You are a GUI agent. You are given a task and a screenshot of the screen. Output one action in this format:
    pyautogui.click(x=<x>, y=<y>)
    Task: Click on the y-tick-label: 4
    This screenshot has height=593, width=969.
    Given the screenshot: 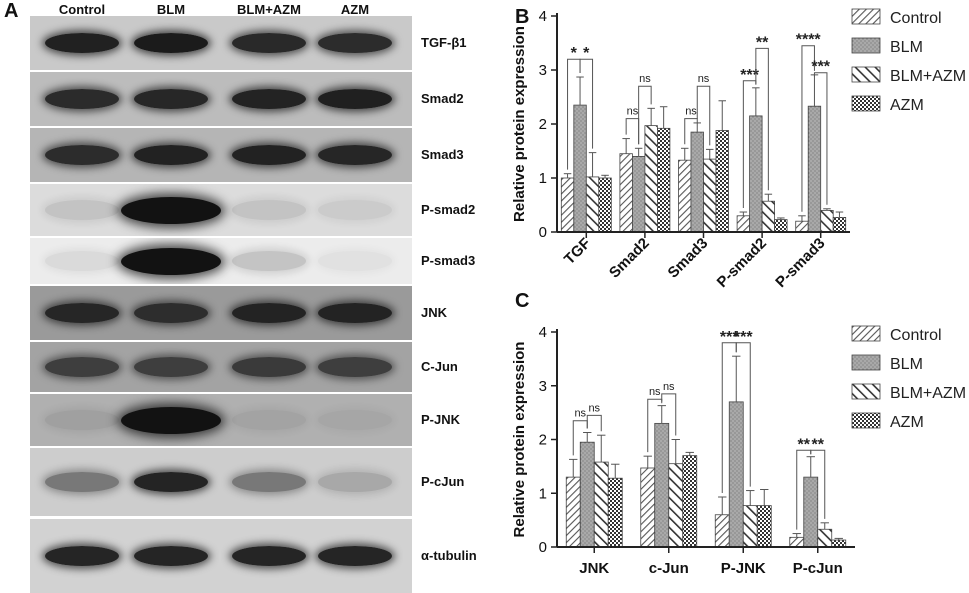 What is the action you would take?
    pyautogui.click(x=543, y=16)
    